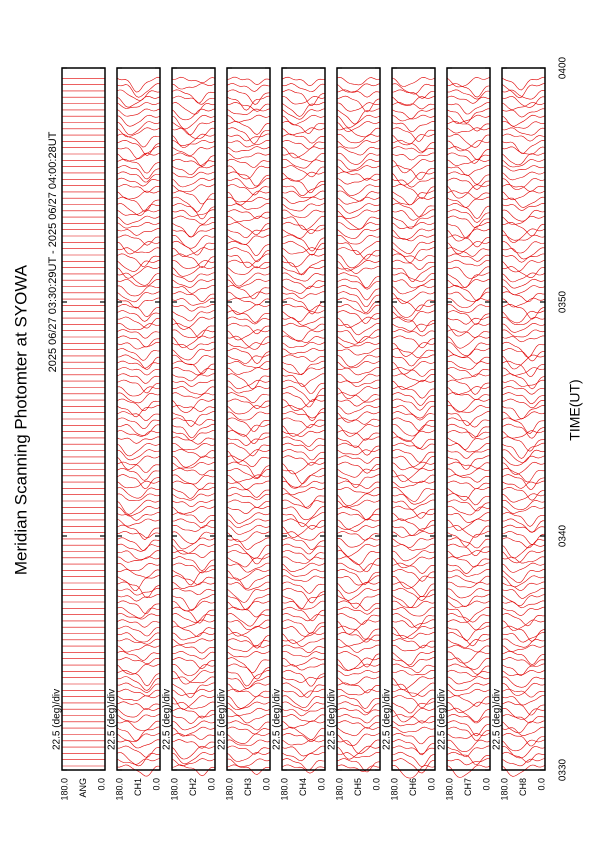 Image resolution: width=595 pixels, height=842 pixels. Describe the element at coordinates (358, 787) in the screenshot. I see `panel-channel: CH5` at that location.